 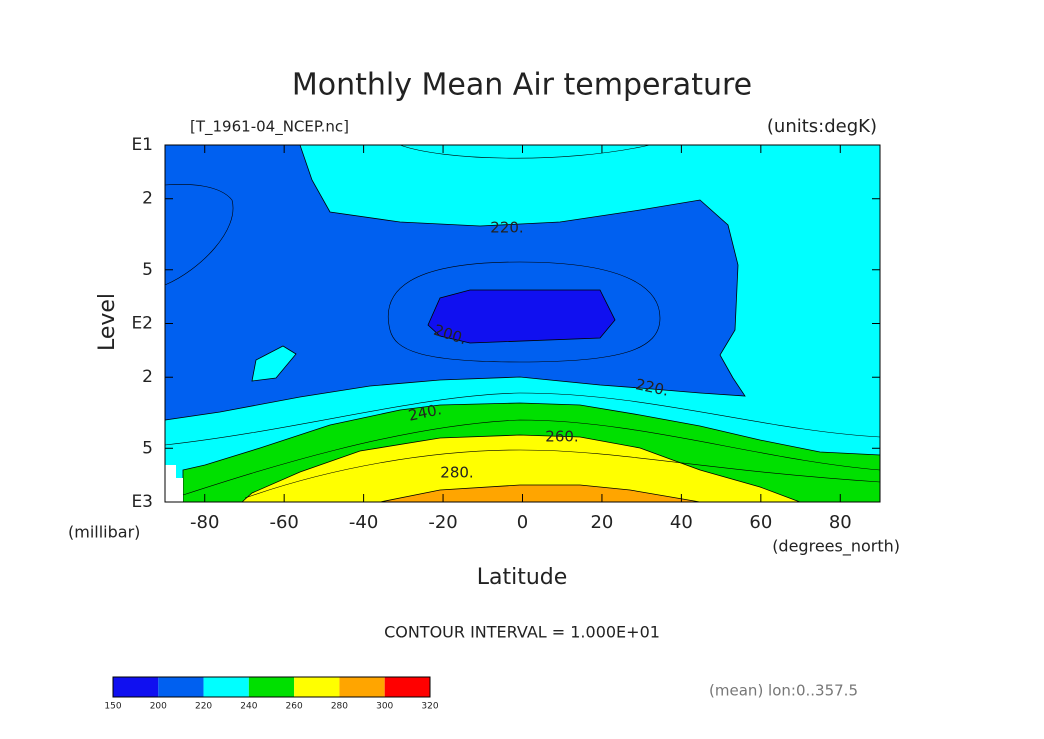 What do you see at coordinates (142, 324) in the screenshot?
I see `y-tick-label: E2` at bounding box center [142, 324].